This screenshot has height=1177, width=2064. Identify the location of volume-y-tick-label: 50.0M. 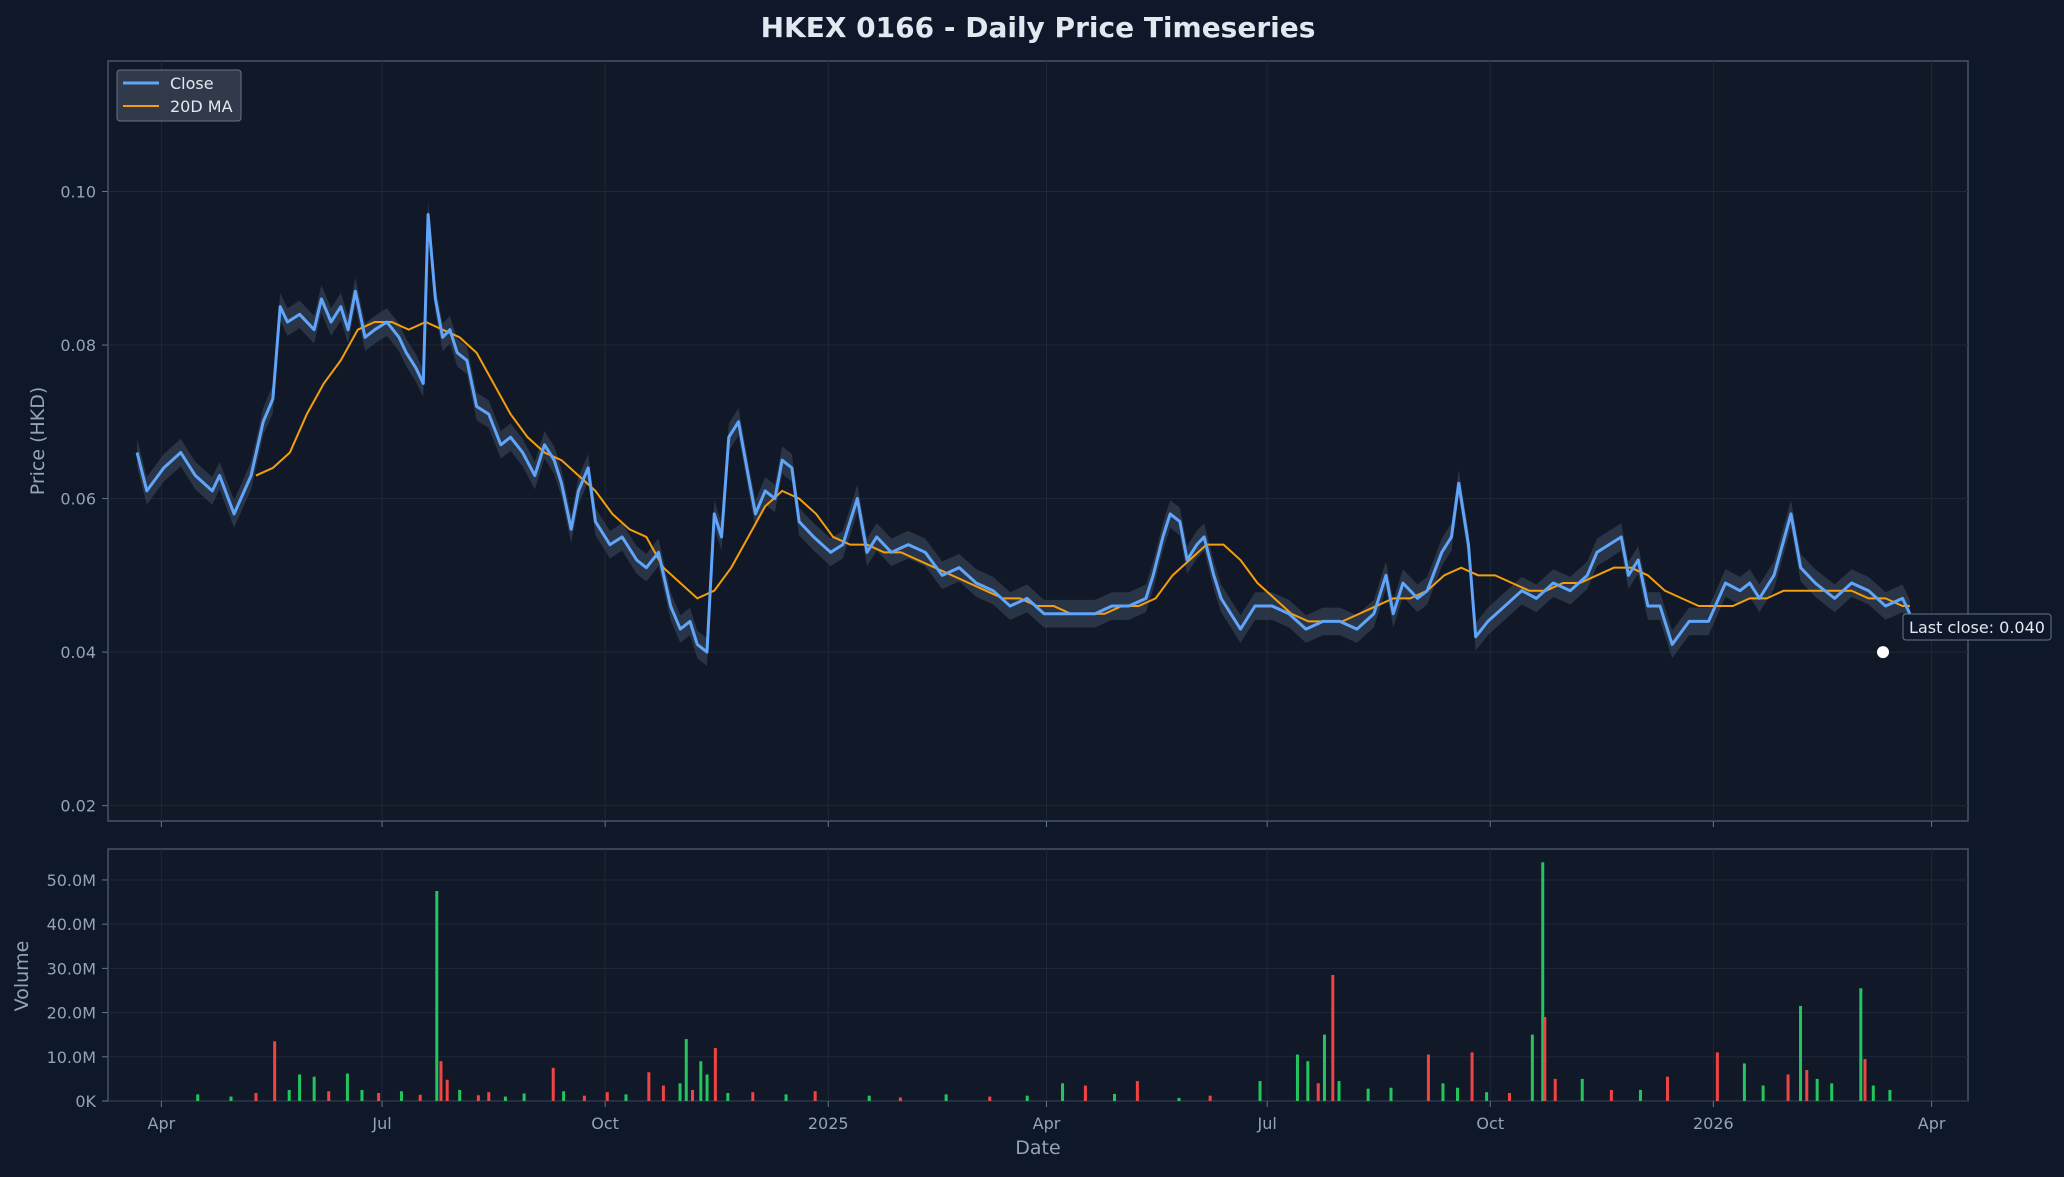
(71, 880).